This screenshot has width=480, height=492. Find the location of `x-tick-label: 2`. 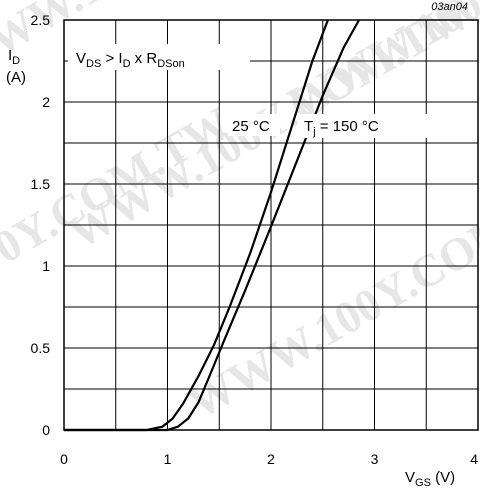

x-tick-label: 2 is located at coordinates (271, 459).